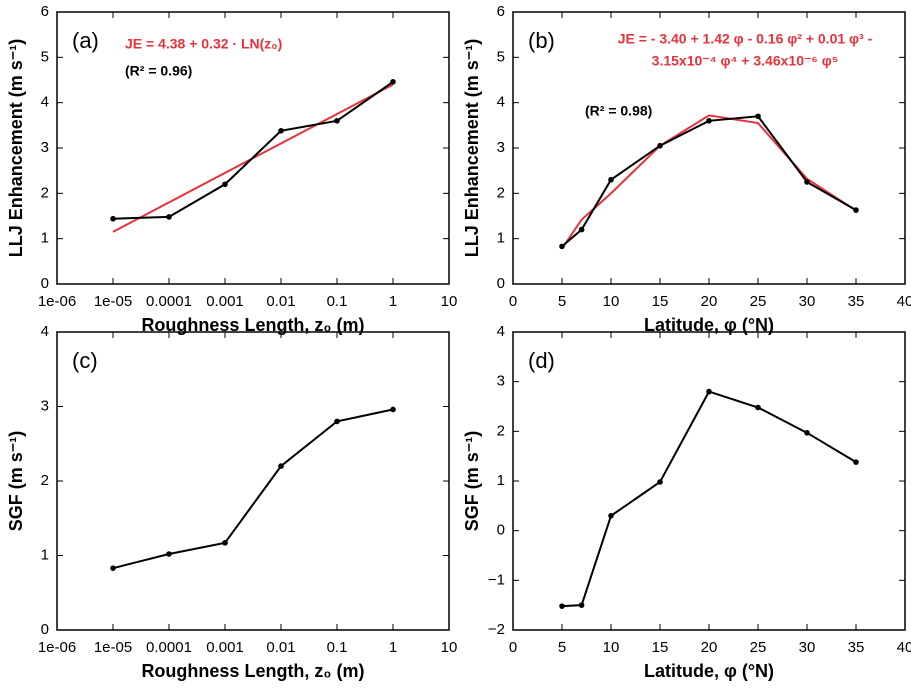 The width and height of the screenshot is (911, 688). What do you see at coordinates (158, 71) in the screenshot?
I see `annotation: (R² = 0.96)` at bounding box center [158, 71].